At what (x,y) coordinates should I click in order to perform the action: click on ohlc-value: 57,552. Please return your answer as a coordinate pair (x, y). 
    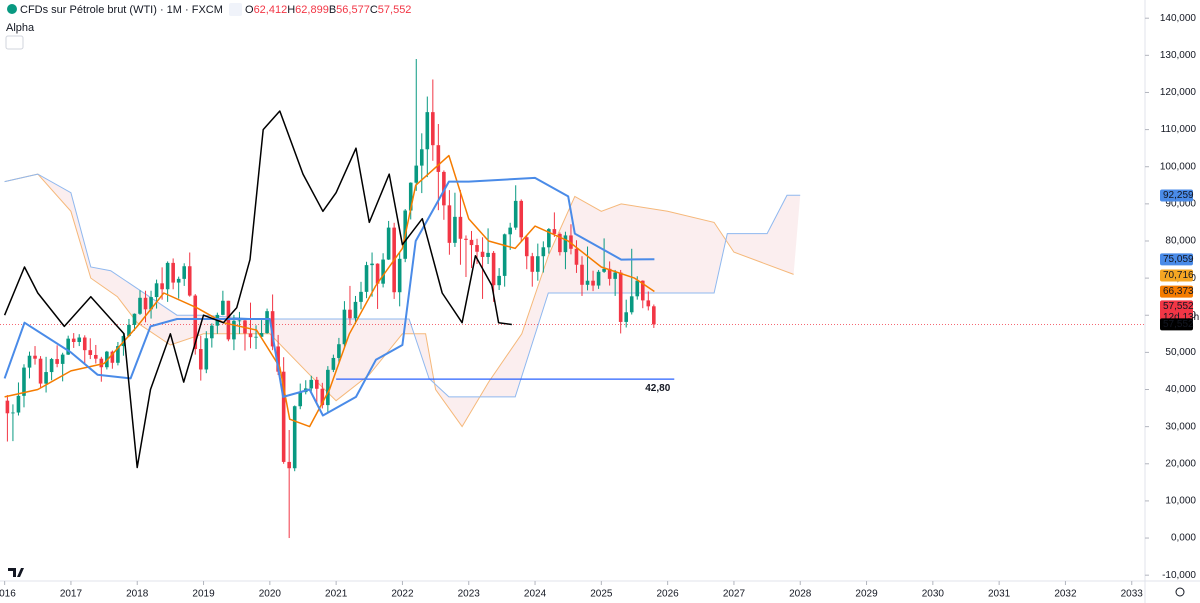
    Looking at the image, I should click on (395, 10).